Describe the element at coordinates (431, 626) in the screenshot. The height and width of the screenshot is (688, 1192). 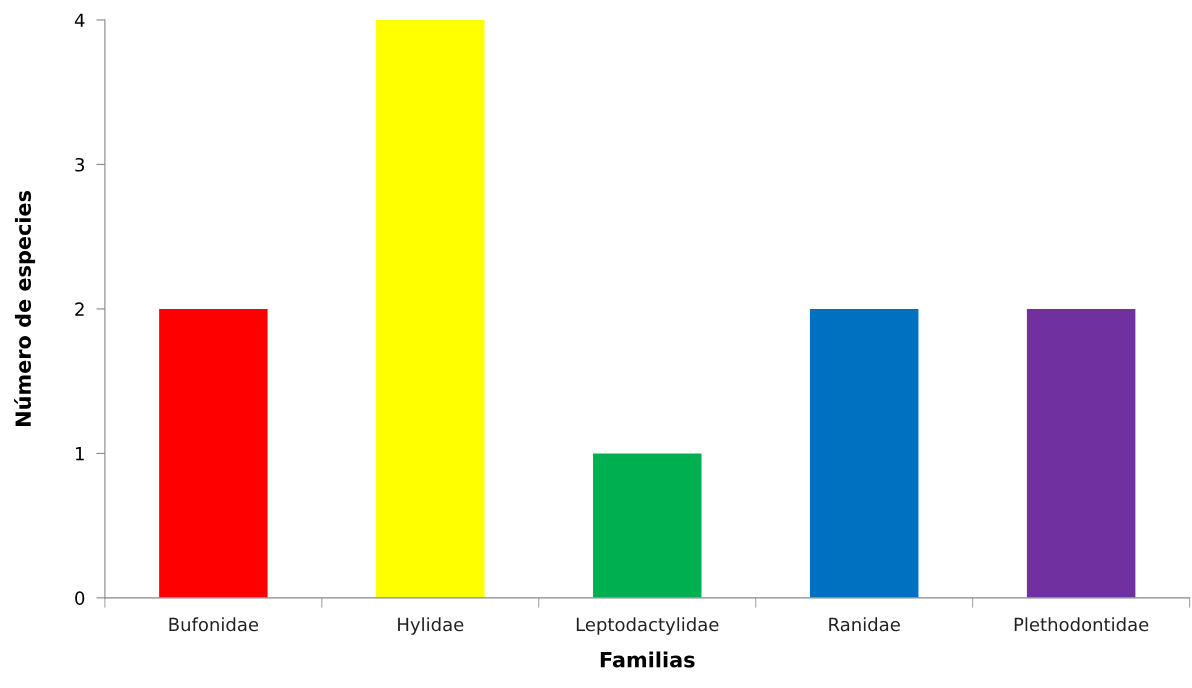
I see `x-tick-label: Hylidae` at that location.